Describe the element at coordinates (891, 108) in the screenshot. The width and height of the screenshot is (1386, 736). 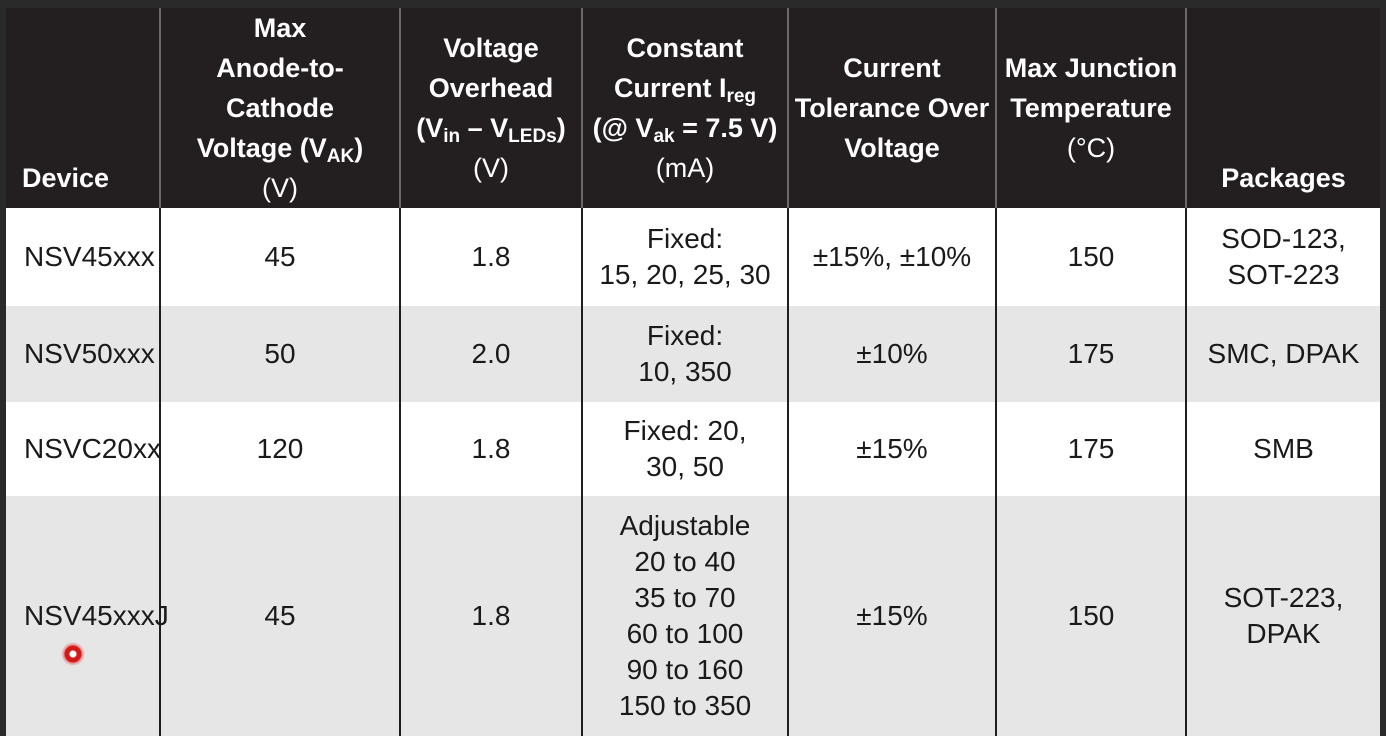
I see `header-current-tolerance: Current Tolerance Over Voltage` at that location.